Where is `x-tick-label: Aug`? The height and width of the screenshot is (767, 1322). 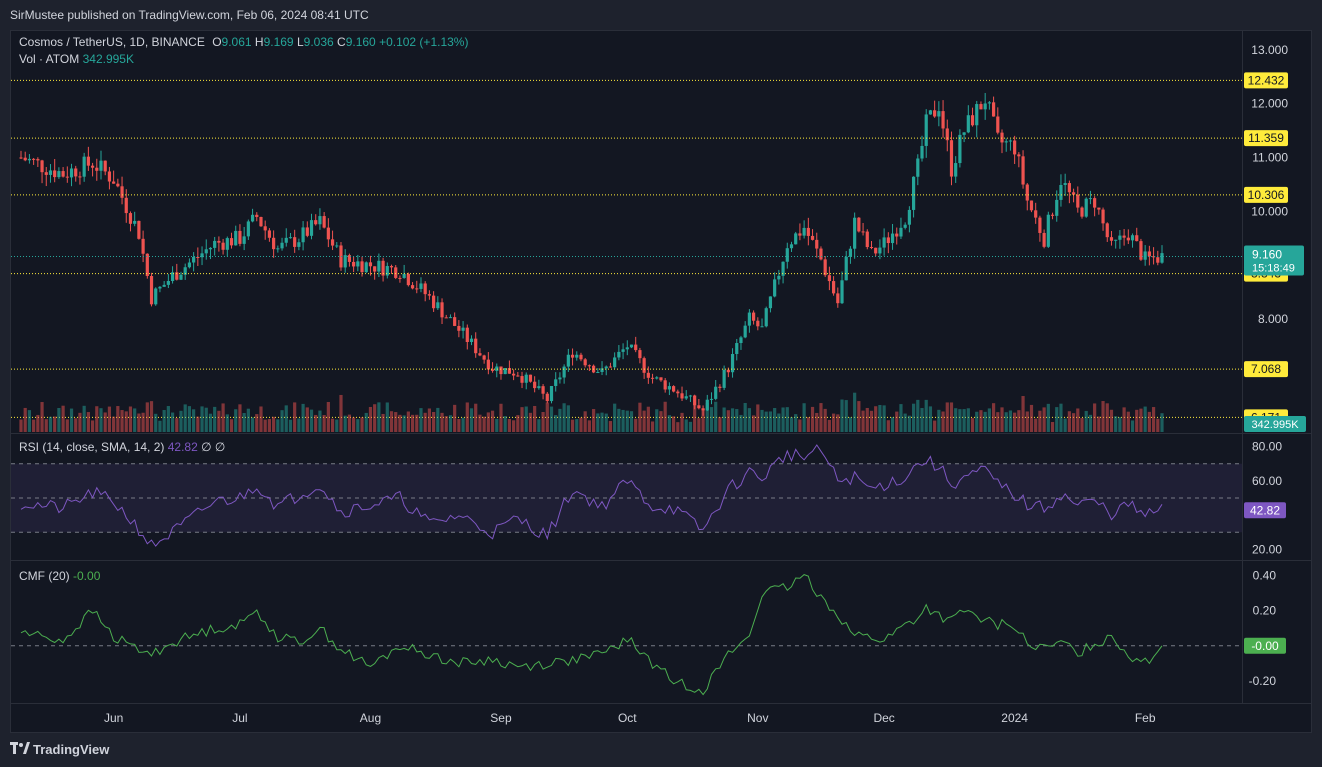
x-tick-label: Aug is located at coordinates (370, 718).